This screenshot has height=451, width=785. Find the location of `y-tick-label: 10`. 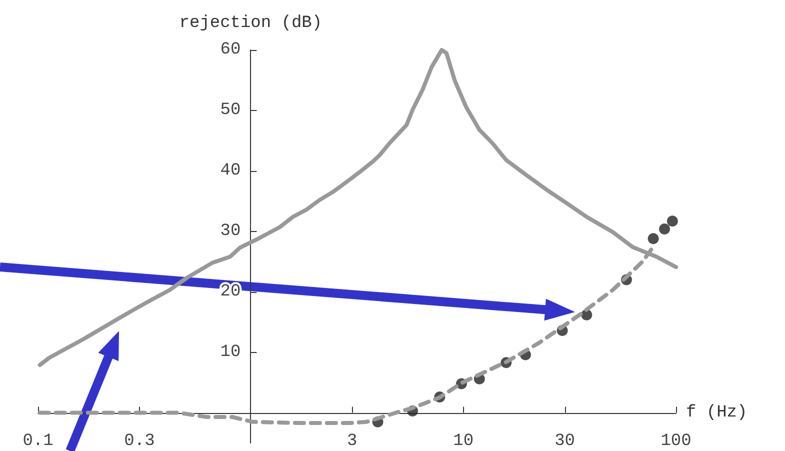

y-tick-label: 10 is located at coordinates (230, 352).